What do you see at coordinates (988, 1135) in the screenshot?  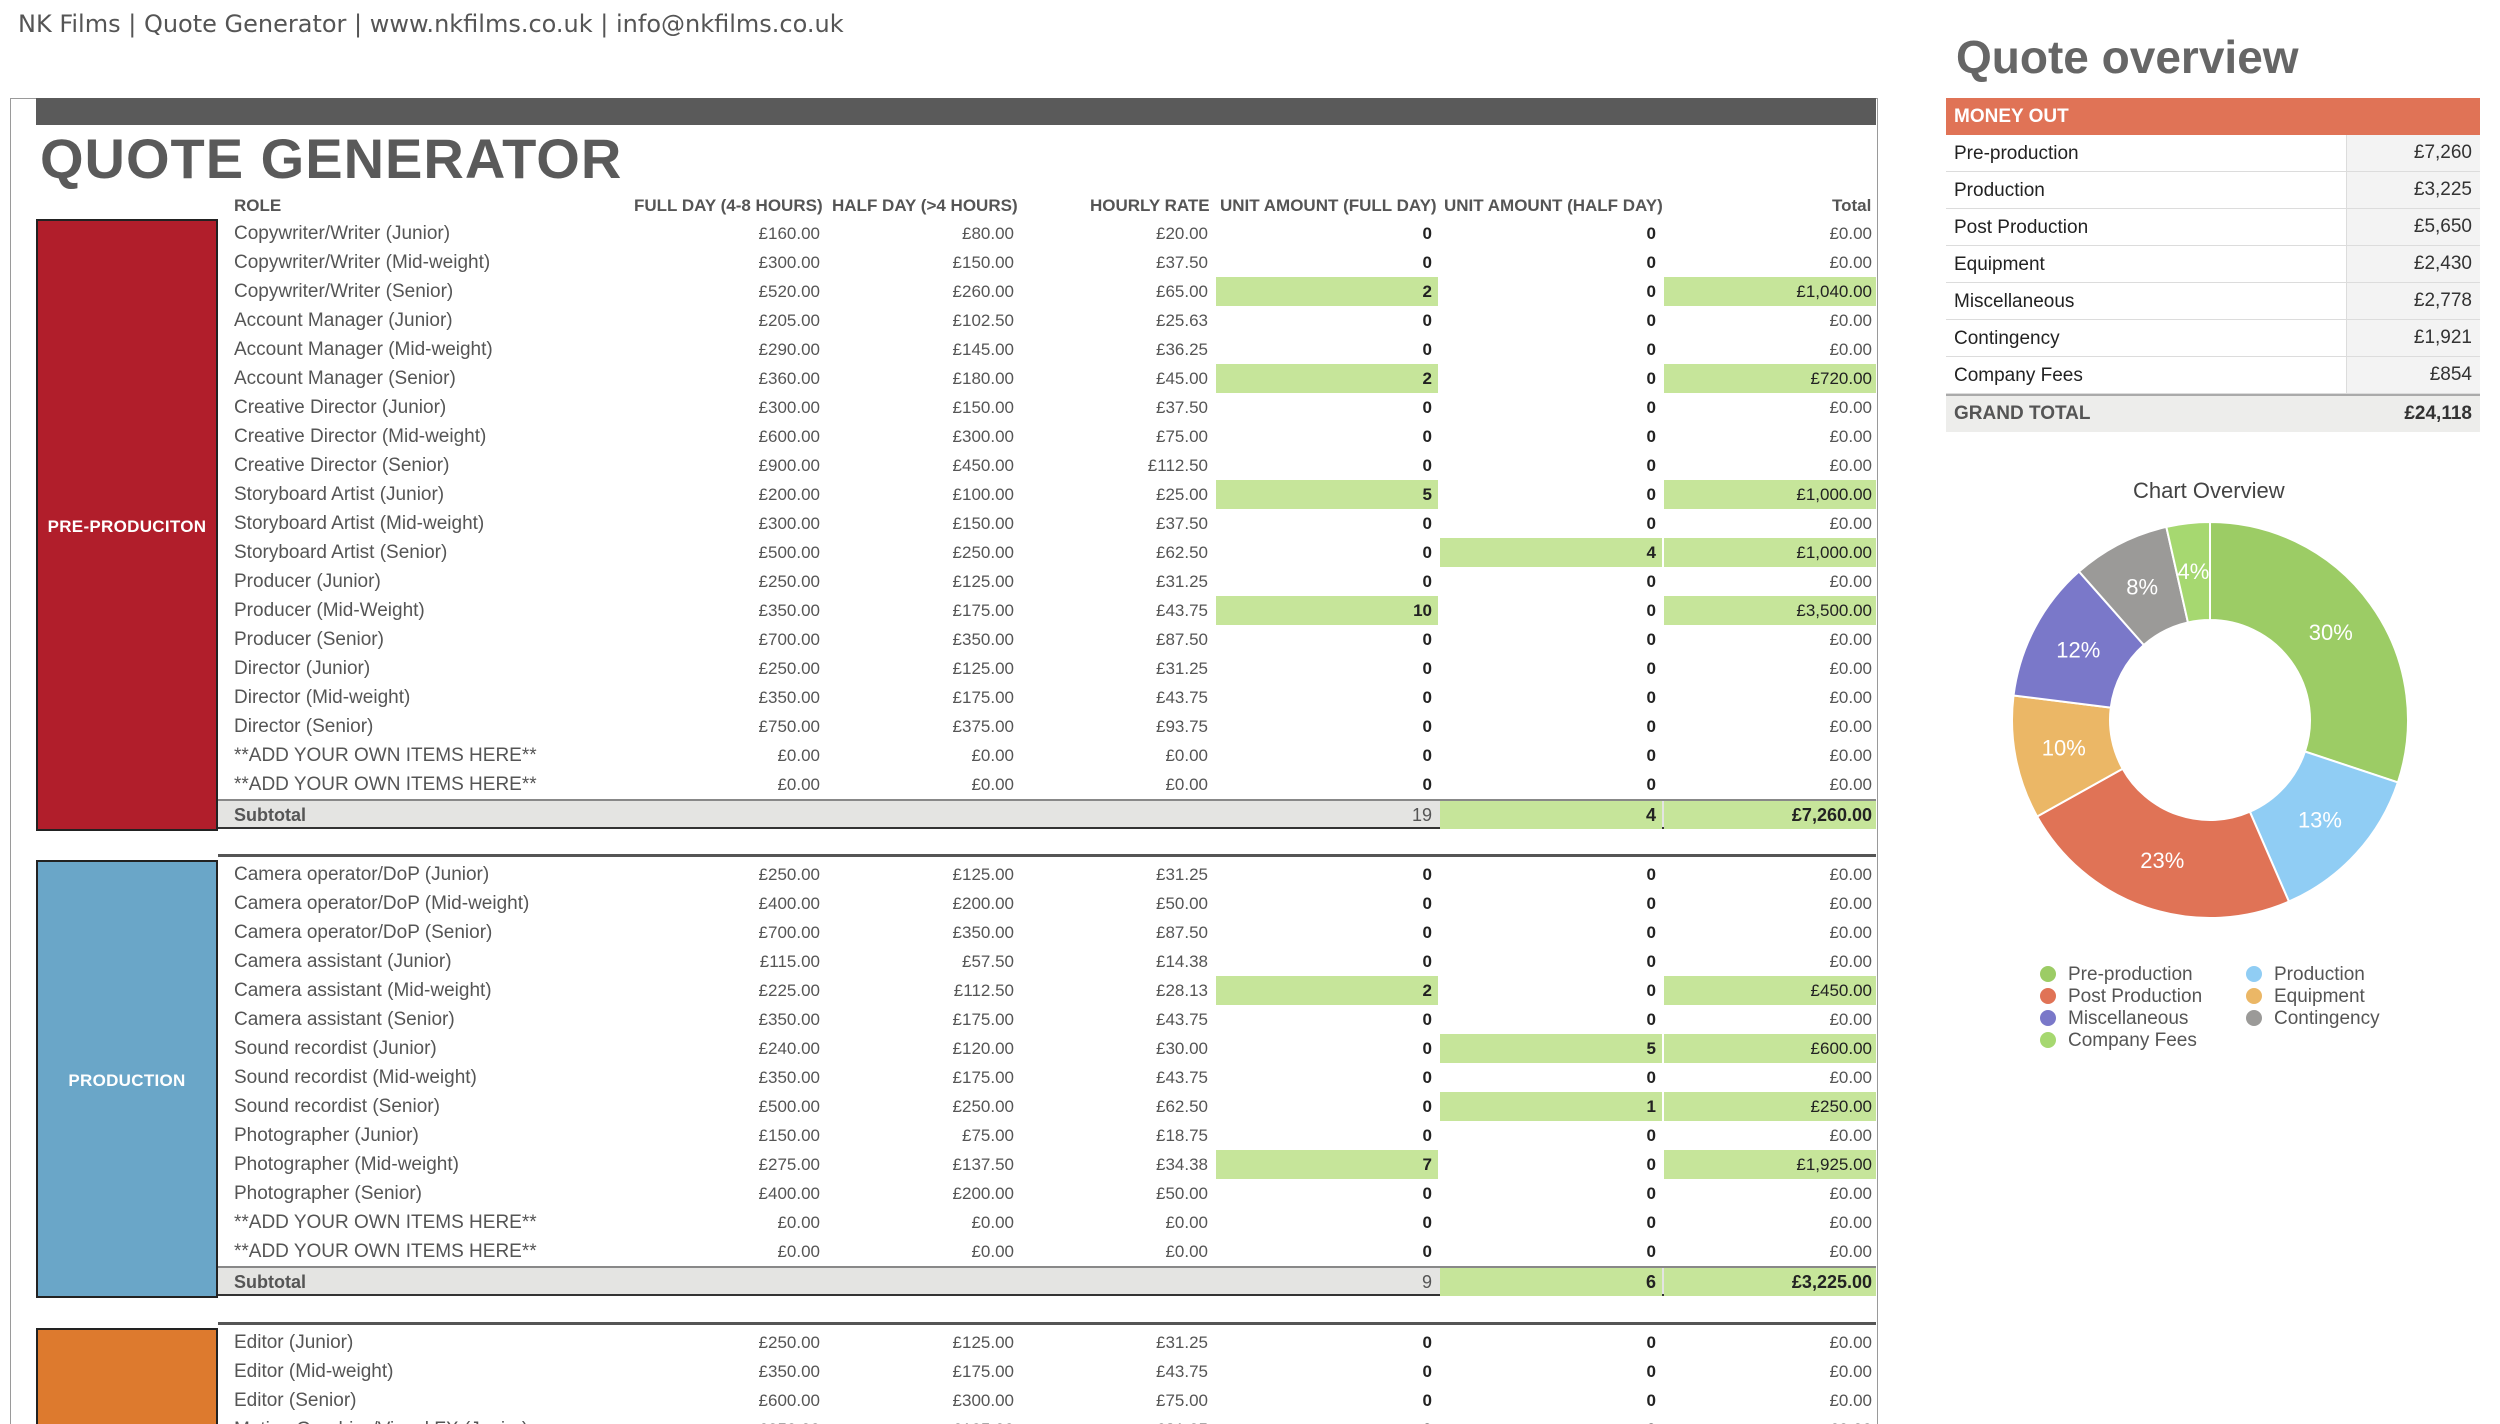 I see `half-day-rate-cell: £75.00` at bounding box center [988, 1135].